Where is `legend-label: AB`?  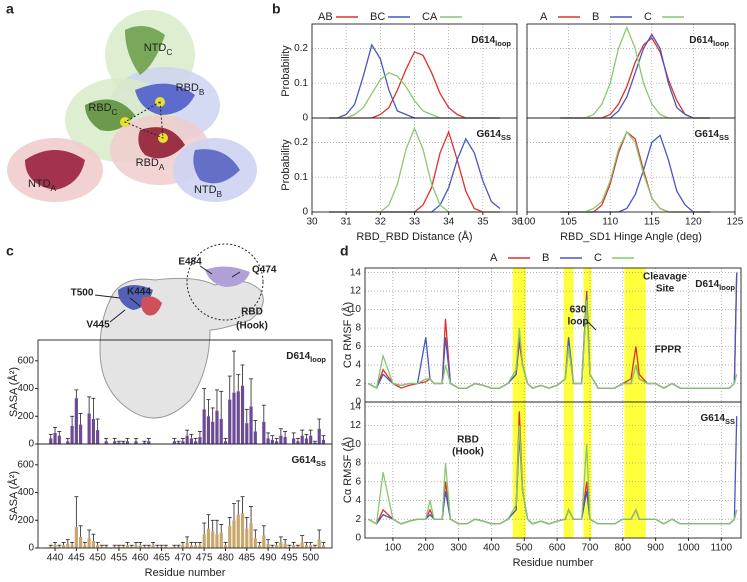 legend-label: AB is located at coordinates (325, 17).